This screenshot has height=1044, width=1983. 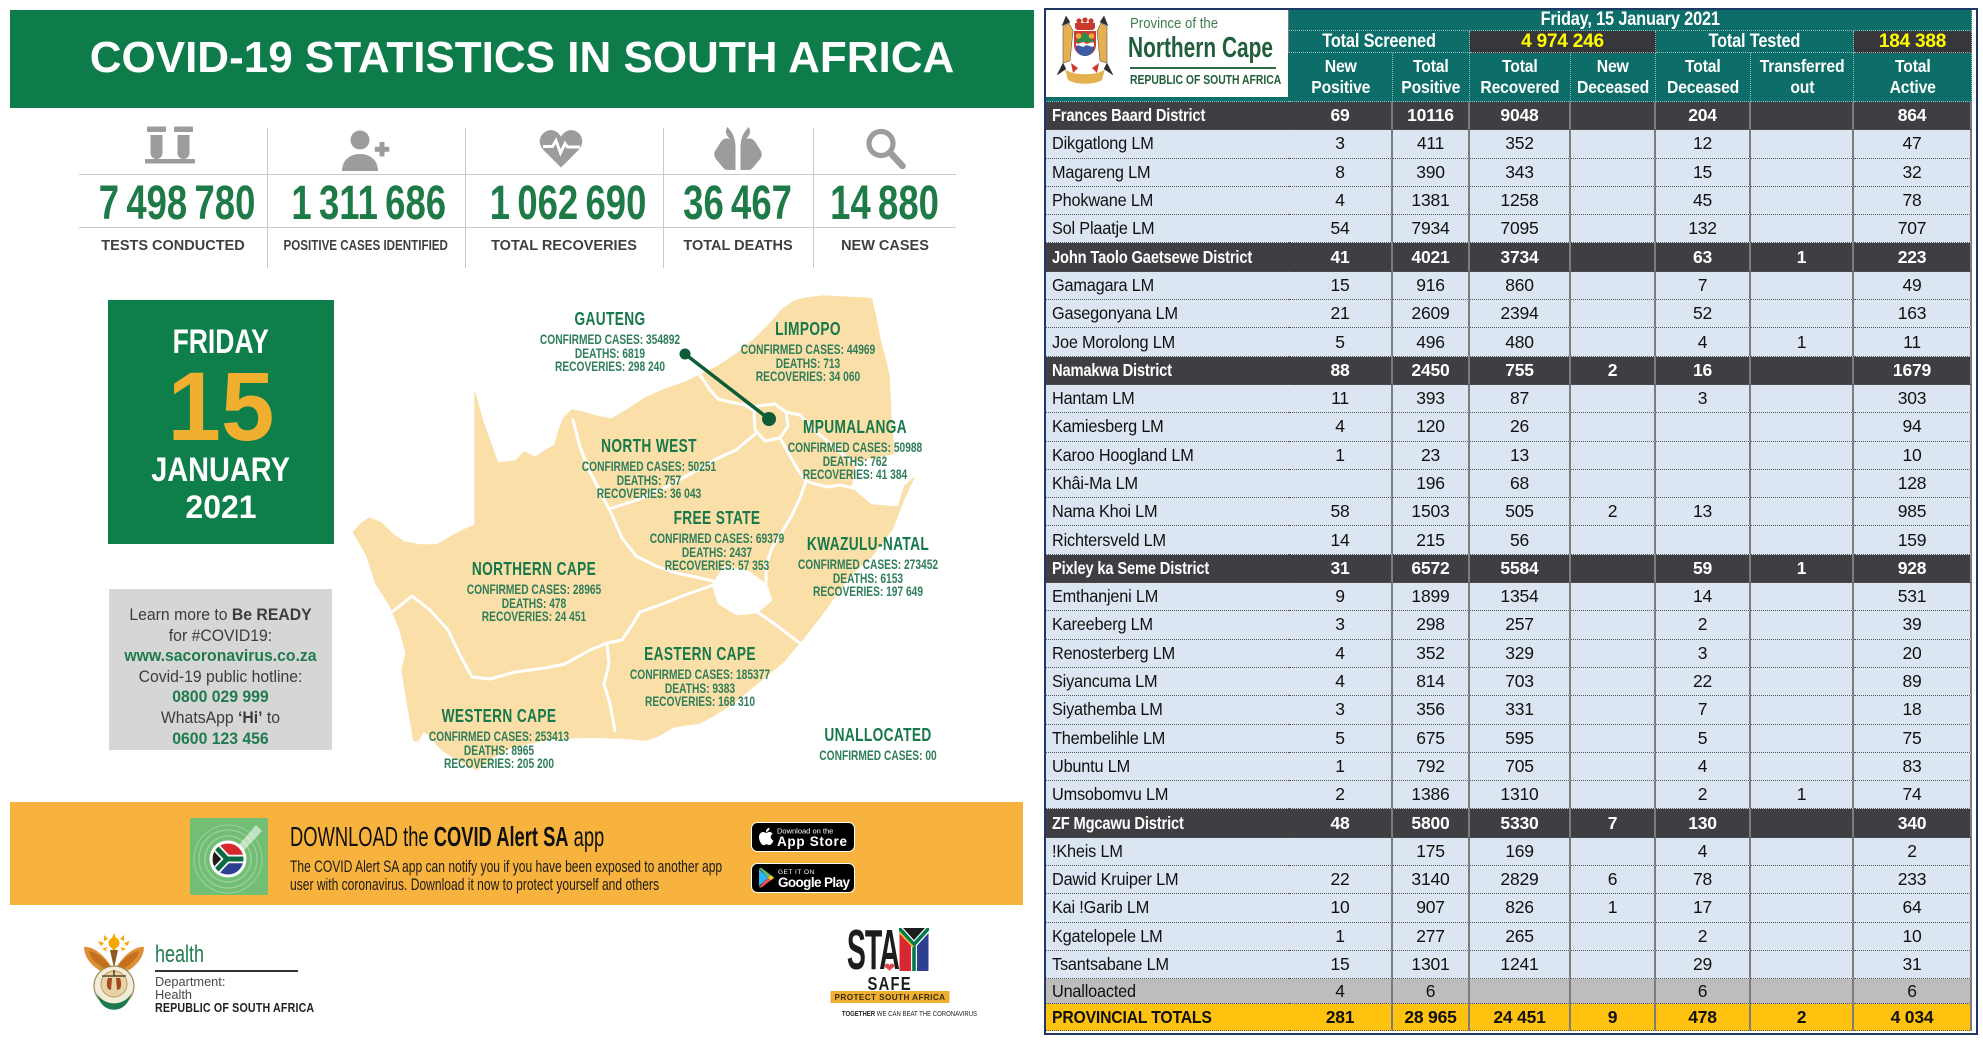 What do you see at coordinates (805, 831) in the screenshot?
I see `svg-text: Download on the` at bounding box center [805, 831].